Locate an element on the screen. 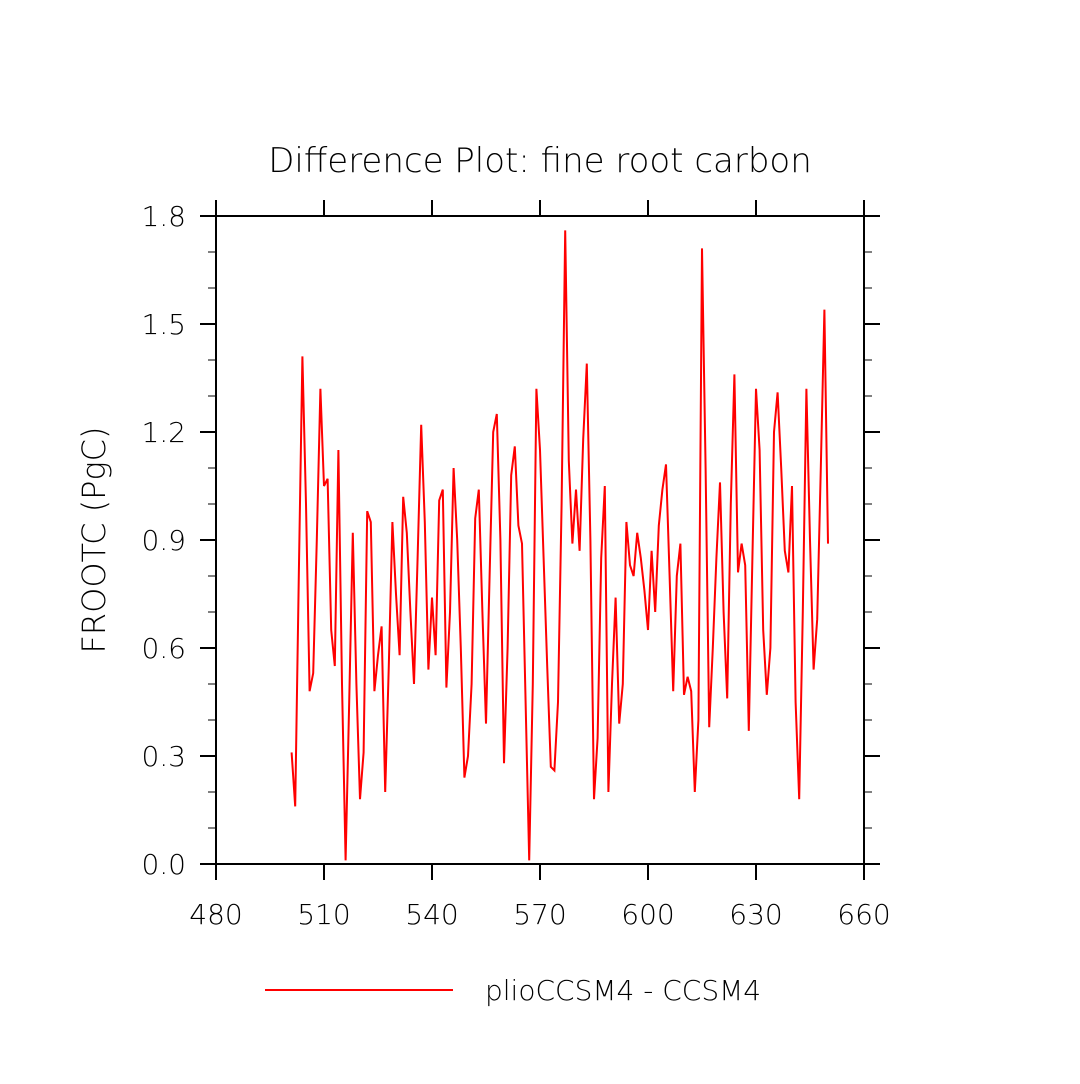  legend-label: plioCCSM4 - CCSM4 is located at coordinates (623, 990).